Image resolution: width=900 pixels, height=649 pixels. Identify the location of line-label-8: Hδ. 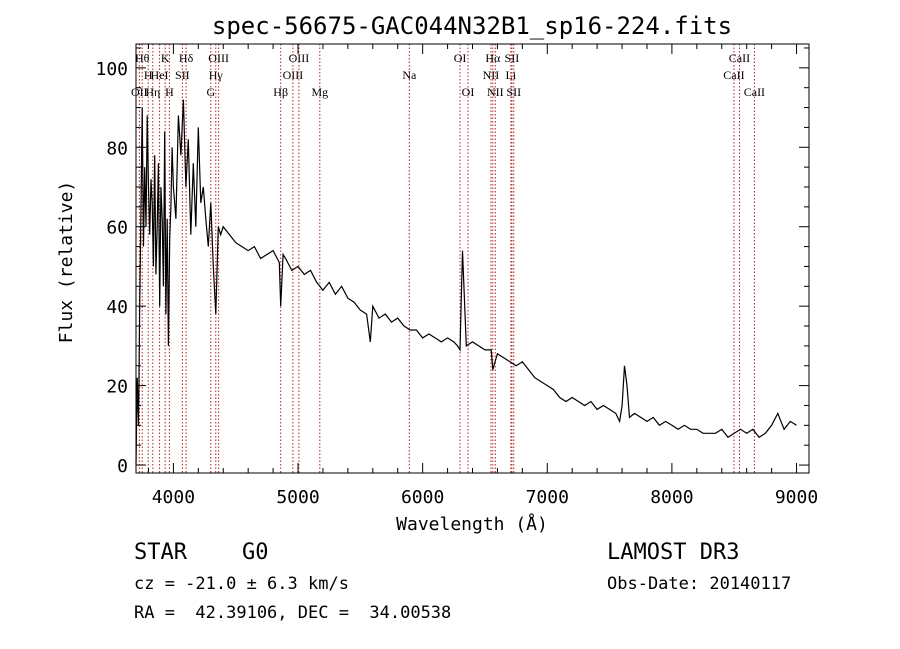
(186, 58).